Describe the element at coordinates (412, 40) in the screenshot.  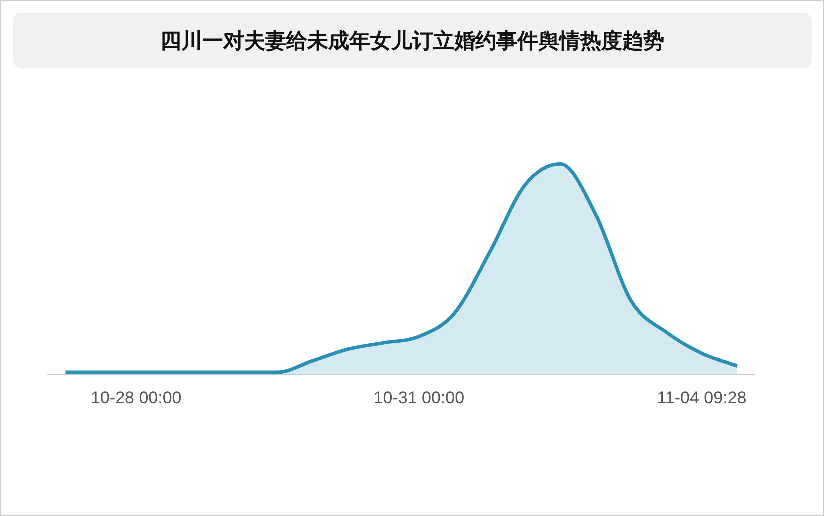
I see `chart-title: 四川一对夫妻给未成年女儿订立婚约事件舆情热度趋势` at that location.